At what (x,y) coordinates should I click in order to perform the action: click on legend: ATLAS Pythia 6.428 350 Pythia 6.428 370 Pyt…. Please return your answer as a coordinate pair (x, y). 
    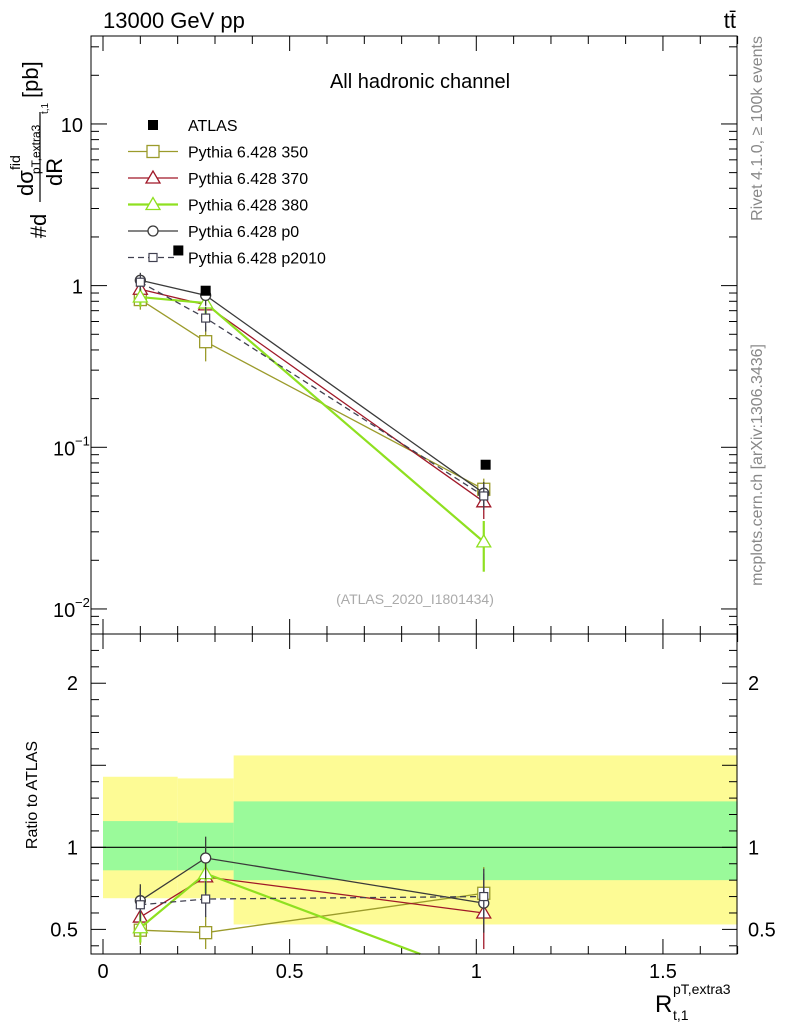
    Looking at the image, I should click on (227, 193).